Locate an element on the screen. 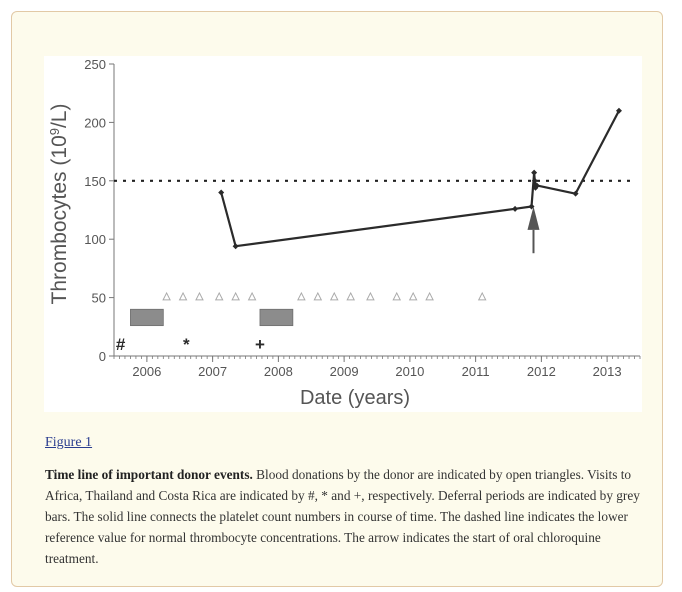 The image size is (682, 592). caption-title: Time line of important donor events. is located at coordinates (149, 474).